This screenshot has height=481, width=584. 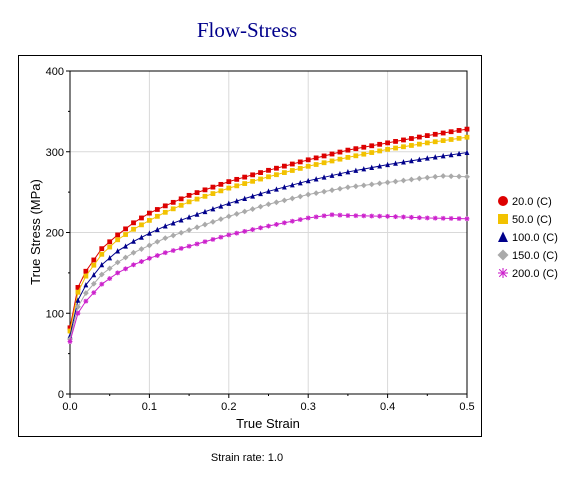 I want to click on x-tick-label: 0.4, so click(x=387, y=407).